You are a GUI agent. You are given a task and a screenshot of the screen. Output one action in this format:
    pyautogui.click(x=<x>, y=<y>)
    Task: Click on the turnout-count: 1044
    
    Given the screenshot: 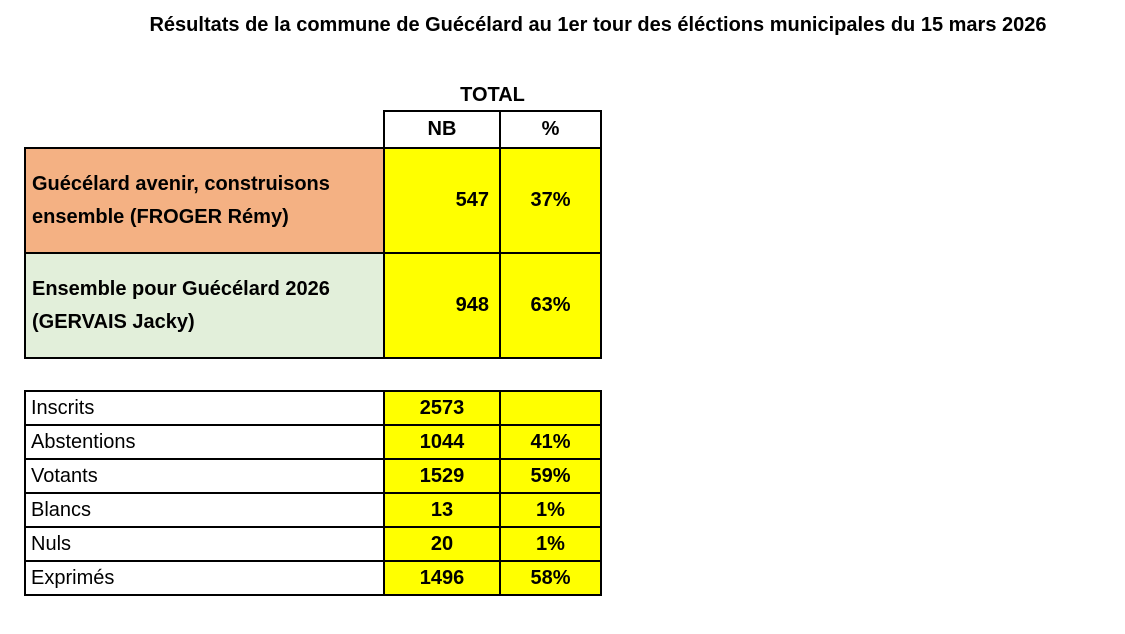 What is the action you would take?
    pyautogui.click(x=442, y=442)
    